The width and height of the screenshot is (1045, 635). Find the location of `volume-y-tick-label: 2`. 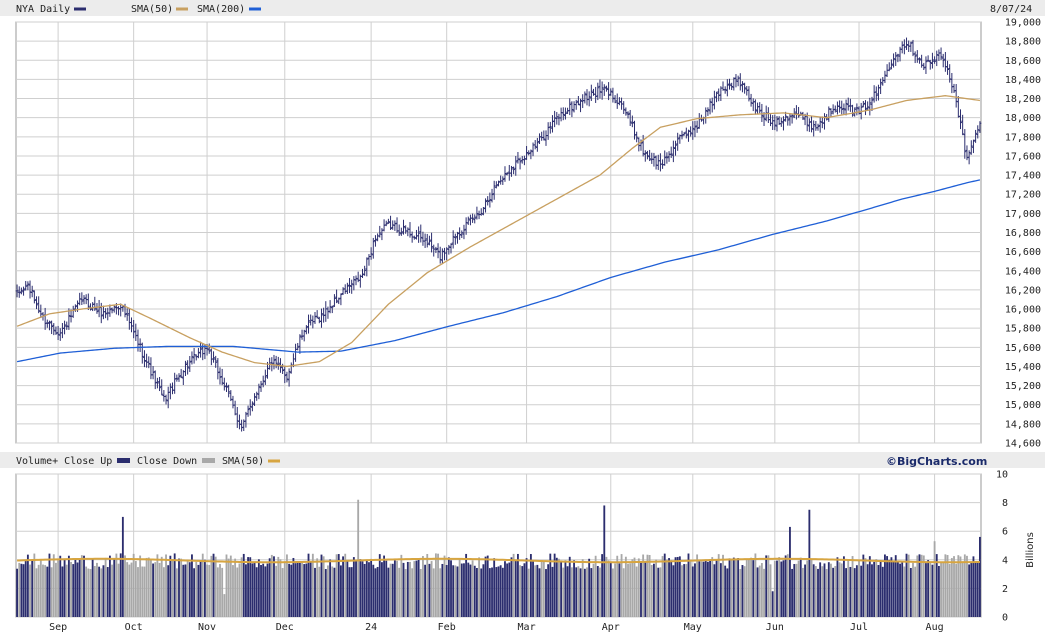

volume-y-tick-label: 2 is located at coordinates (1005, 589).